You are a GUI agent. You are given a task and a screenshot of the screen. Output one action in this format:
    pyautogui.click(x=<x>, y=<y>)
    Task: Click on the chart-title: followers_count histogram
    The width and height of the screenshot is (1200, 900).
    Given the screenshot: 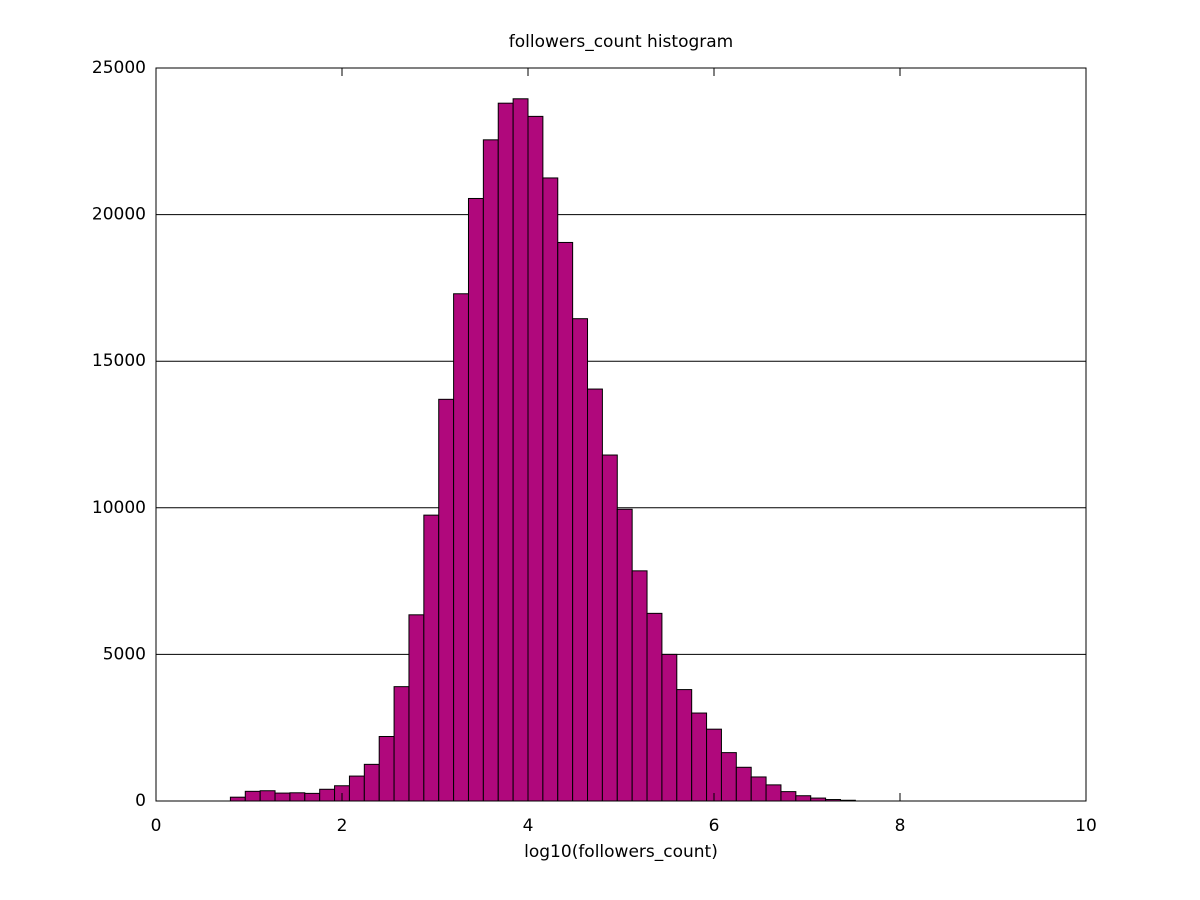 What is the action you would take?
    pyautogui.click(x=621, y=42)
    